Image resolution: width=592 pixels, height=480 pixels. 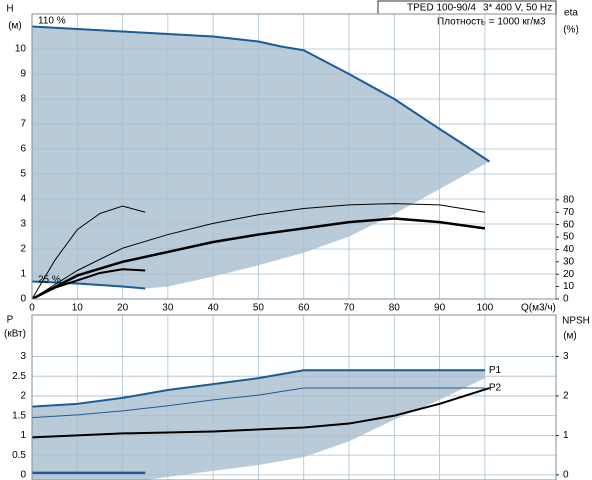 I want to click on y-tick-label: 10, so click(x=21, y=49).